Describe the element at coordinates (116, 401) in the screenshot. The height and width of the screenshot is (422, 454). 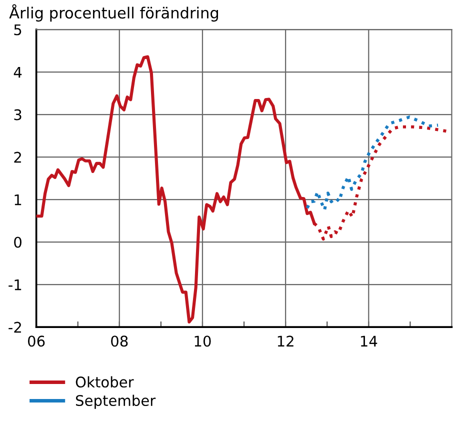
I see `legend-label: September` at that location.